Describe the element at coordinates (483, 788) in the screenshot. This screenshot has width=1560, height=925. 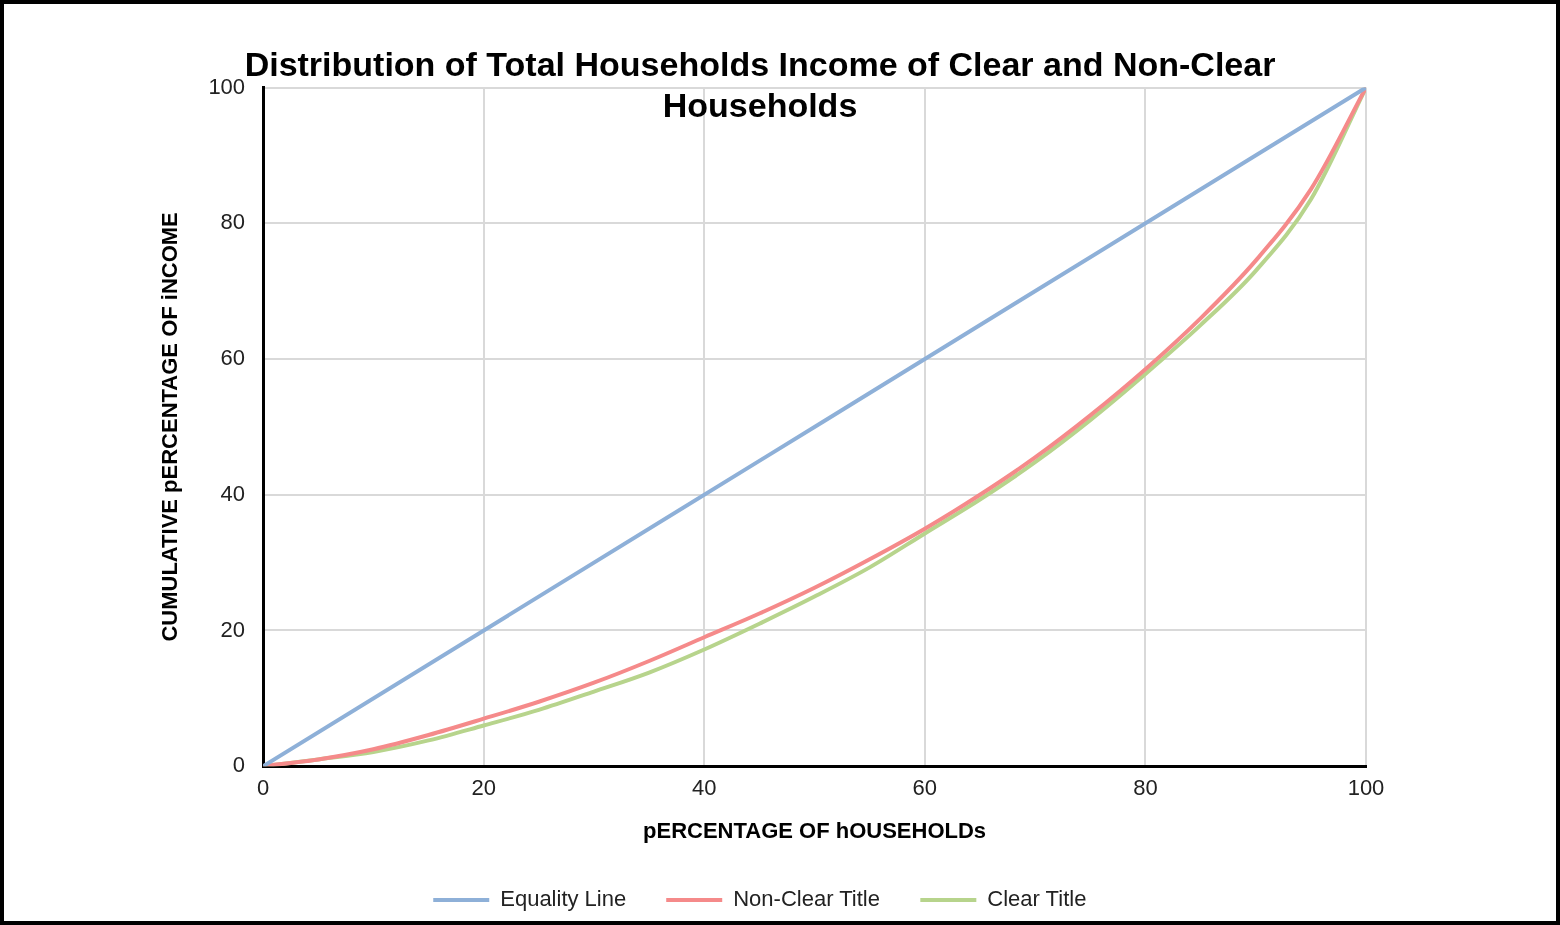
I see `x-tick-label: 20` at that location.